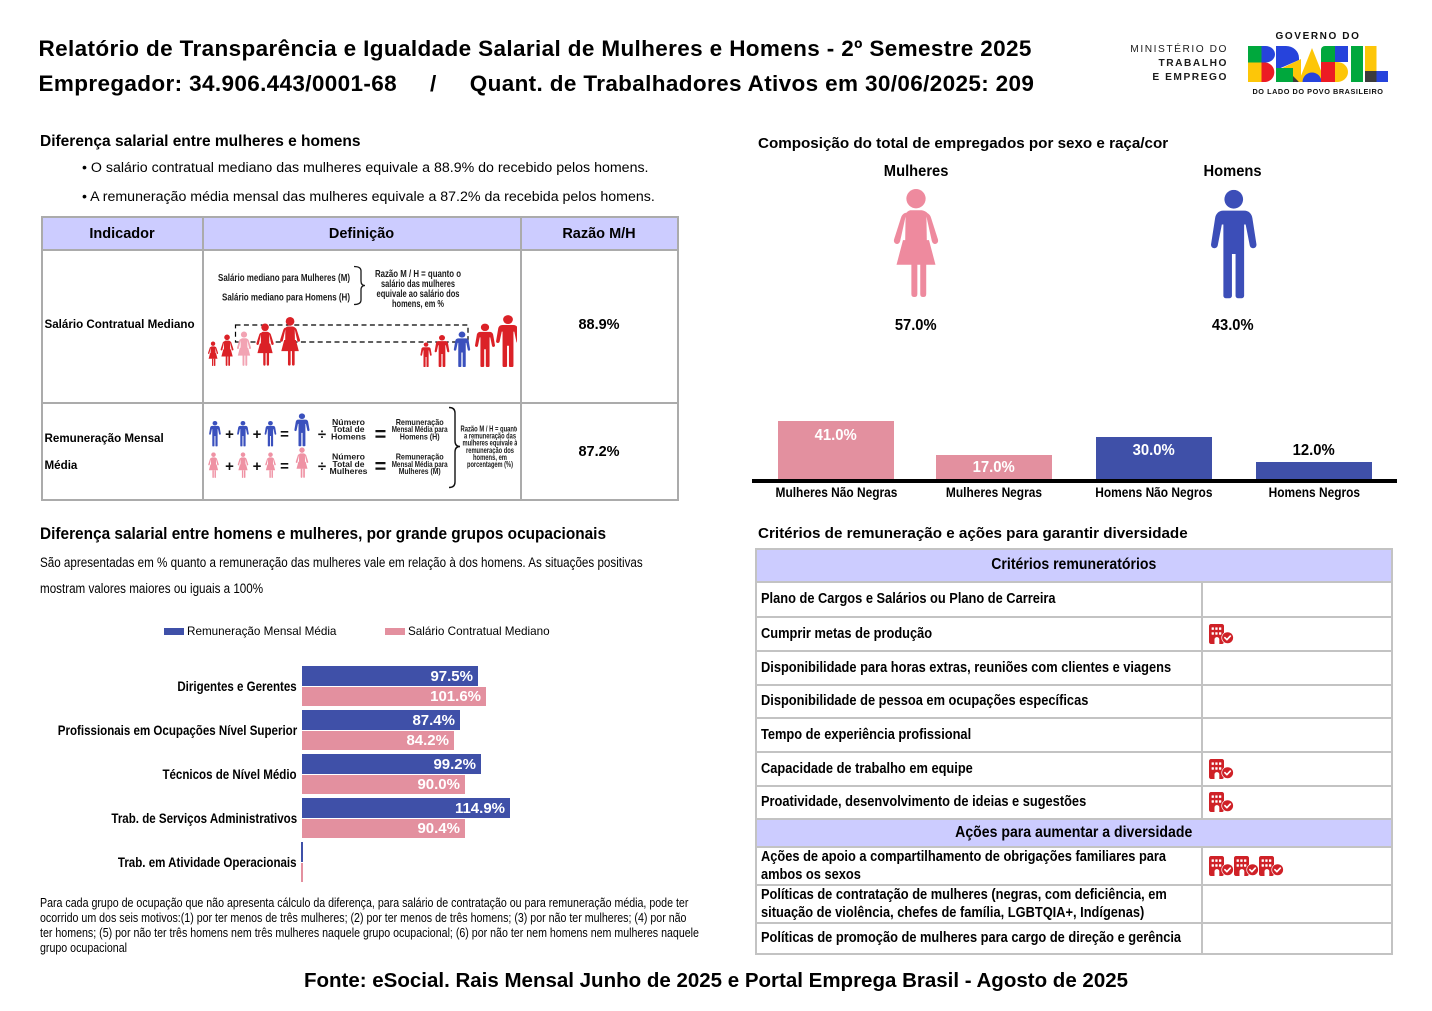 The height and width of the screenshot is (1011, 1432). I want to click on svg-text: equivale ao salário dos, so click(418, 294).